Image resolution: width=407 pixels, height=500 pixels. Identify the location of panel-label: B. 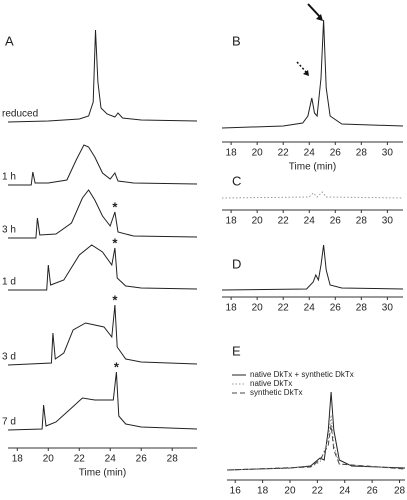
(236, 40).